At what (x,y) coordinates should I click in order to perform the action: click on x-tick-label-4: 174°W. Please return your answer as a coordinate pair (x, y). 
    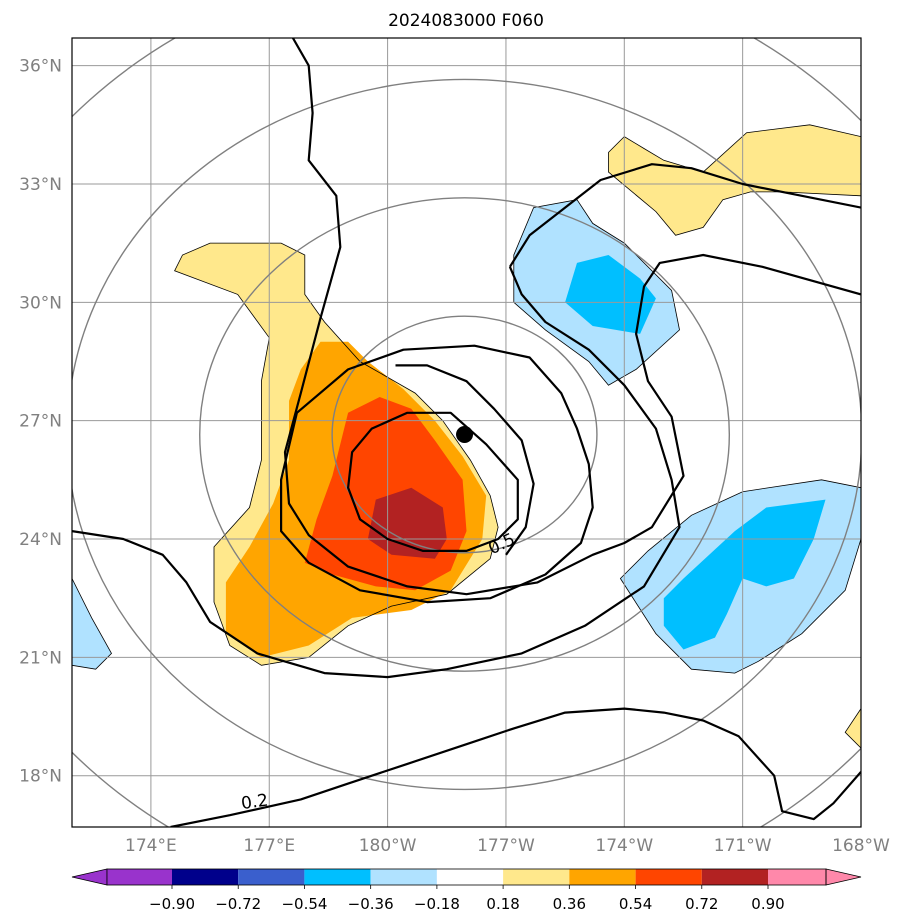
    Looking at the image, I should click on (624, 846).